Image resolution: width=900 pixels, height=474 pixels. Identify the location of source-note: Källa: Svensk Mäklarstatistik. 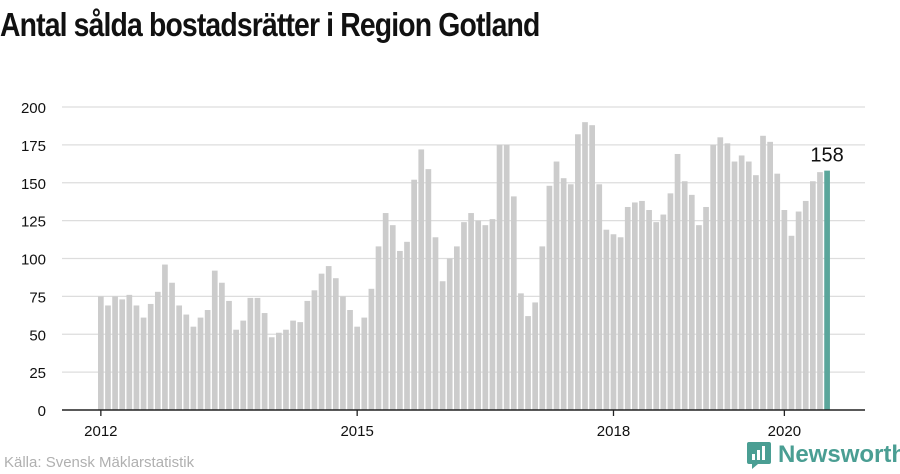
(99, 462).